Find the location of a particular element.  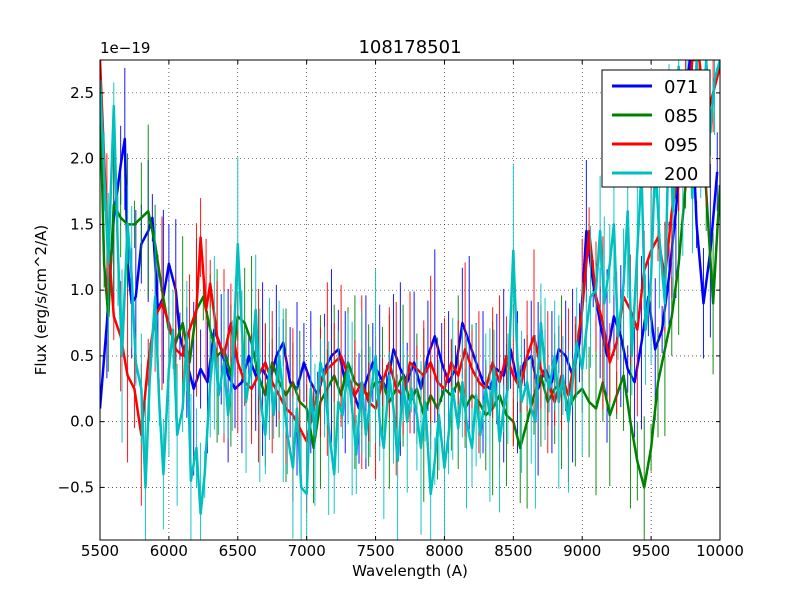

x-axis-label: Wavelength (A) is located at coordinates (410, 571).